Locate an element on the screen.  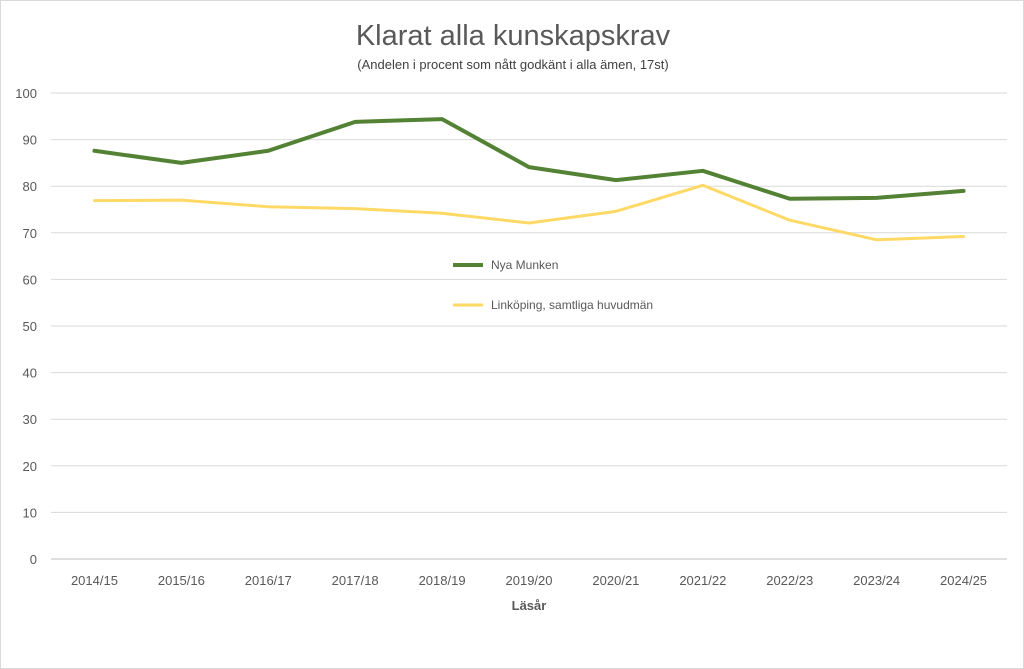
legend-label: Linköping, samtliga huvudmän is located at coordinates (572, 305).